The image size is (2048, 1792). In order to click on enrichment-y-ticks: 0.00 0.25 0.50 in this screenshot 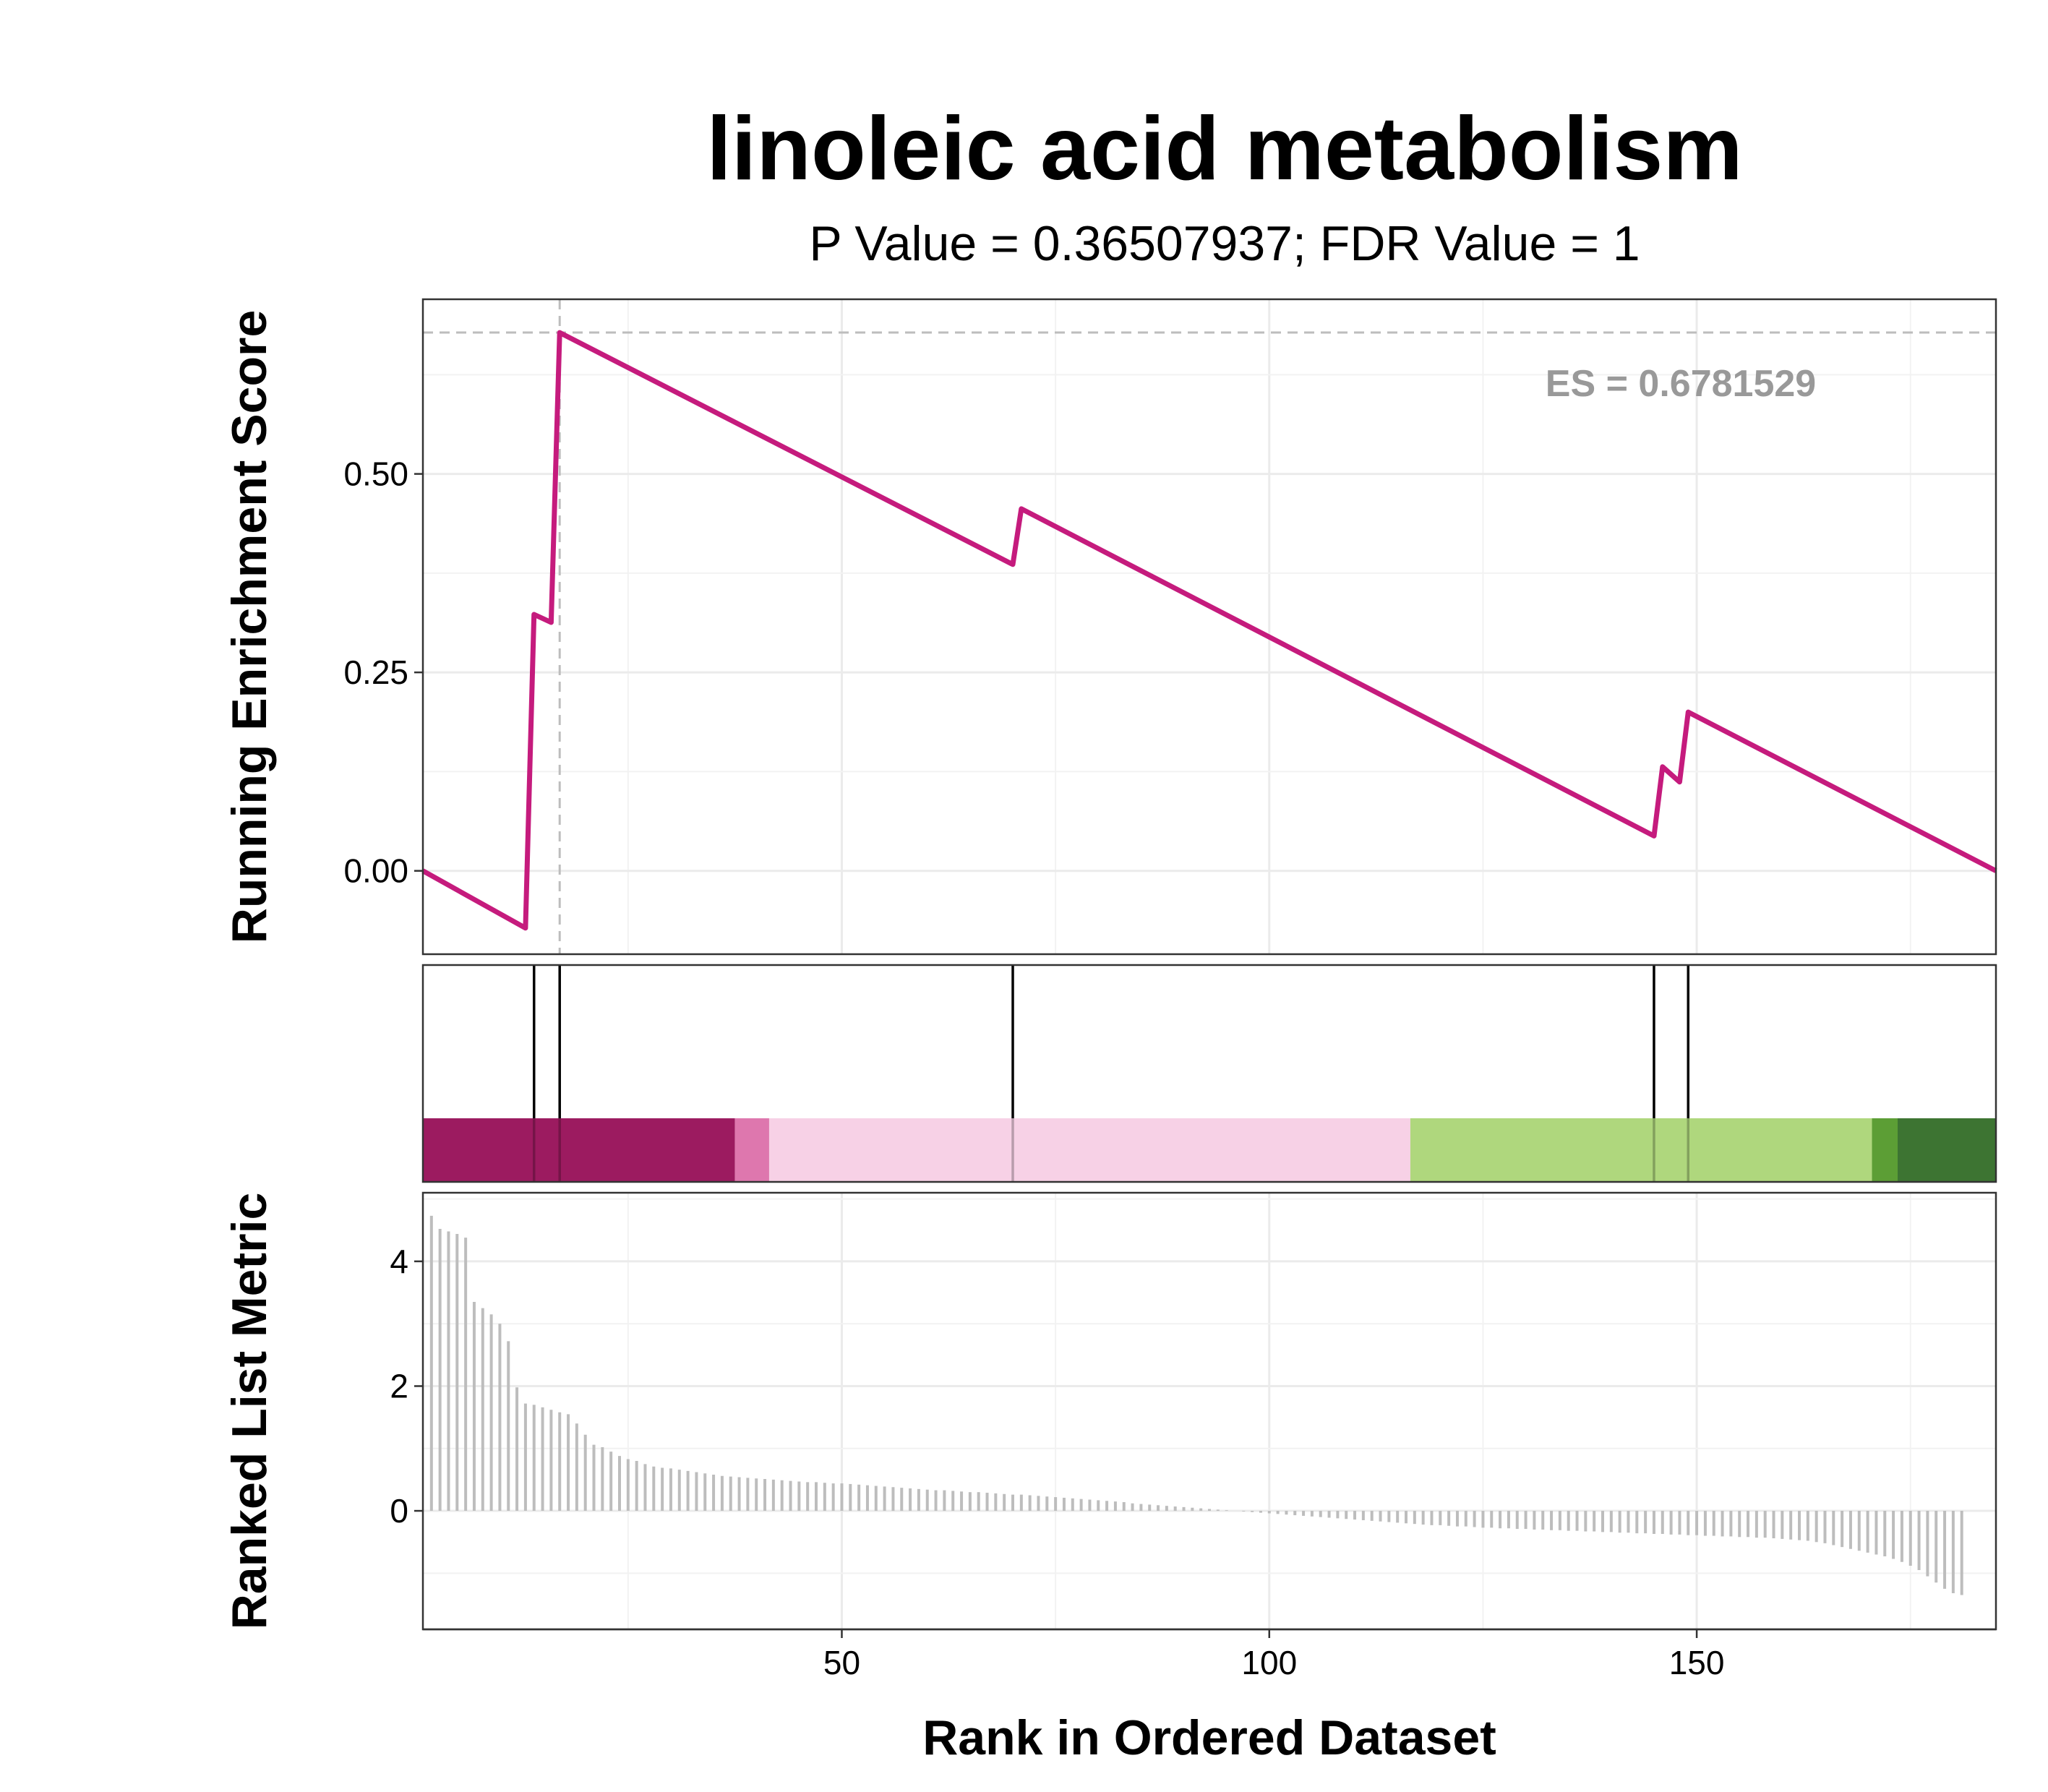, I will do `click(383, 673)`.